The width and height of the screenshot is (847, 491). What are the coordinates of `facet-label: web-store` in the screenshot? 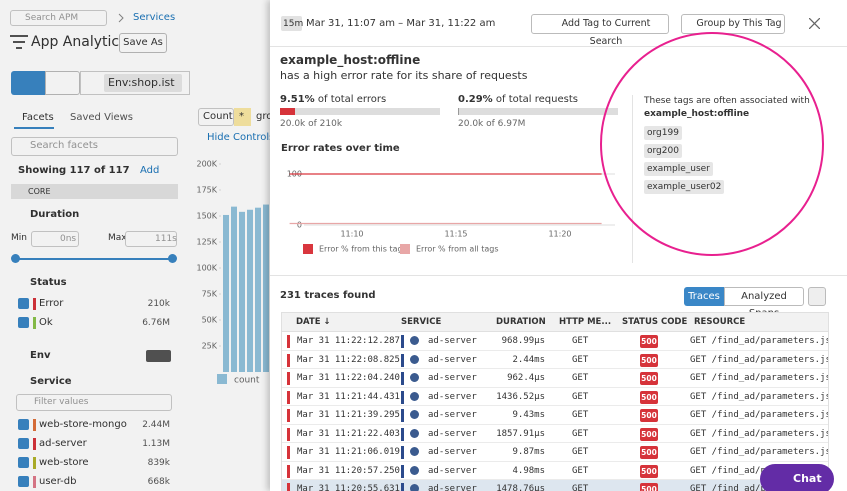 It's located at (64, 462).